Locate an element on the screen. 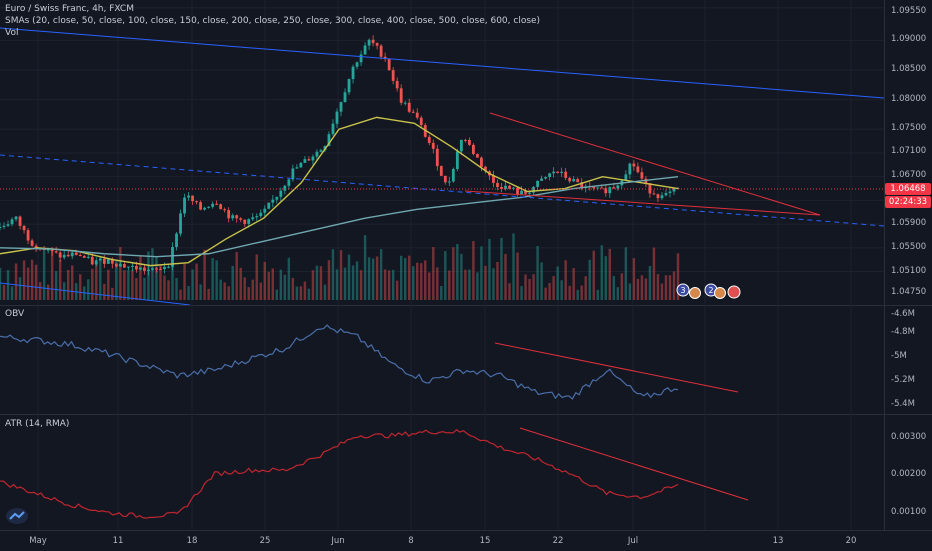  time-axis: May 11 18 25 Jun 8 15 22 Jul 13 20 is located at coordinates (466, 540).